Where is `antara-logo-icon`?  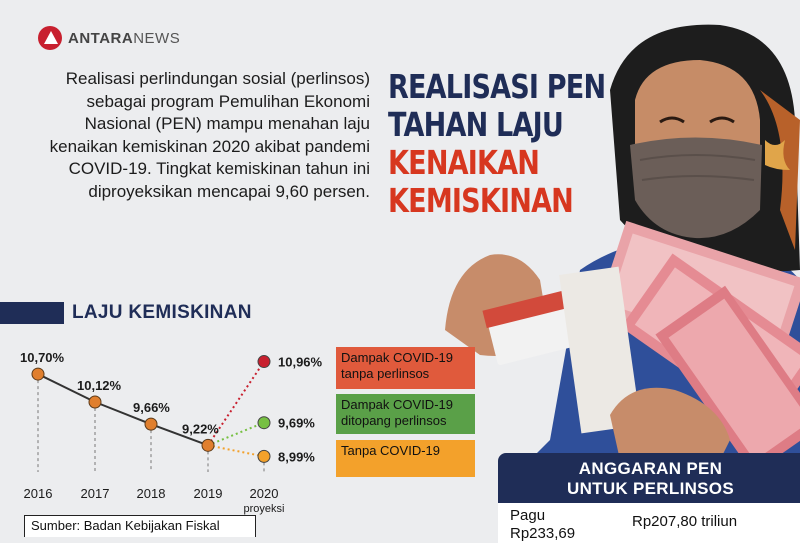
antara-logo-icon is located at coordinates (50, 38).